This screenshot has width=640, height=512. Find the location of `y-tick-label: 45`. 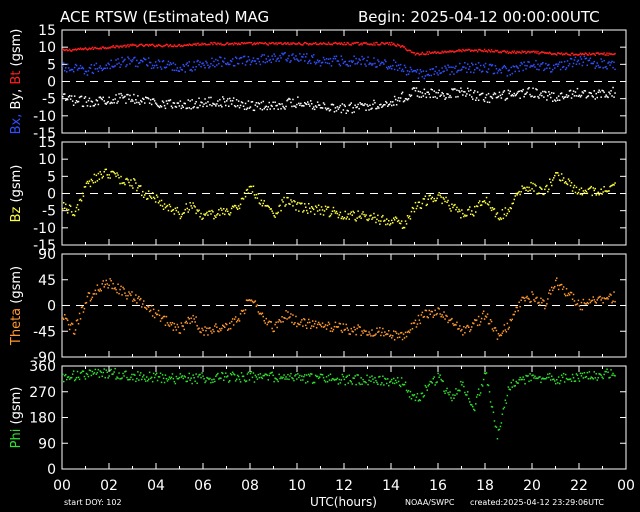

y-tick-label: 45 is located at coordinates (47, 281).